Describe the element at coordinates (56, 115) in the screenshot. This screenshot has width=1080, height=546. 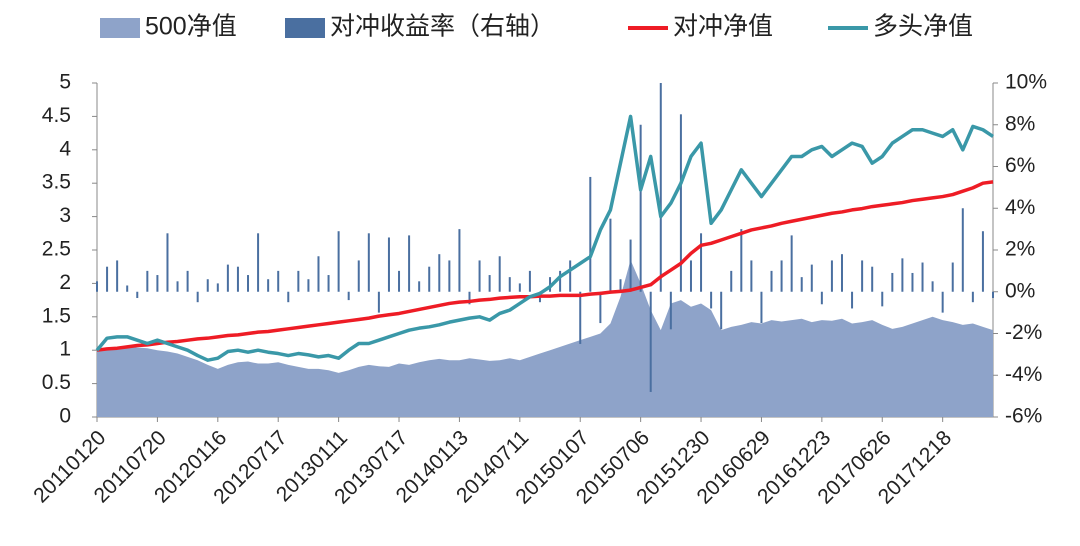
I see `y-tick-label: 4.5` at that location.